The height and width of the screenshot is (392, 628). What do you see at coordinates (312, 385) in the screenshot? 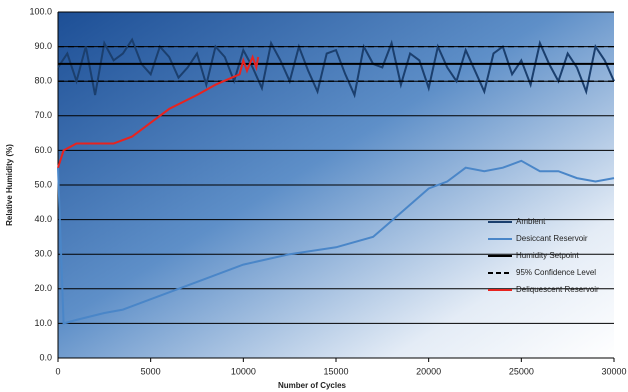
I see `x-axis-title: Number of Cycles` at bounding box center [312, 385].